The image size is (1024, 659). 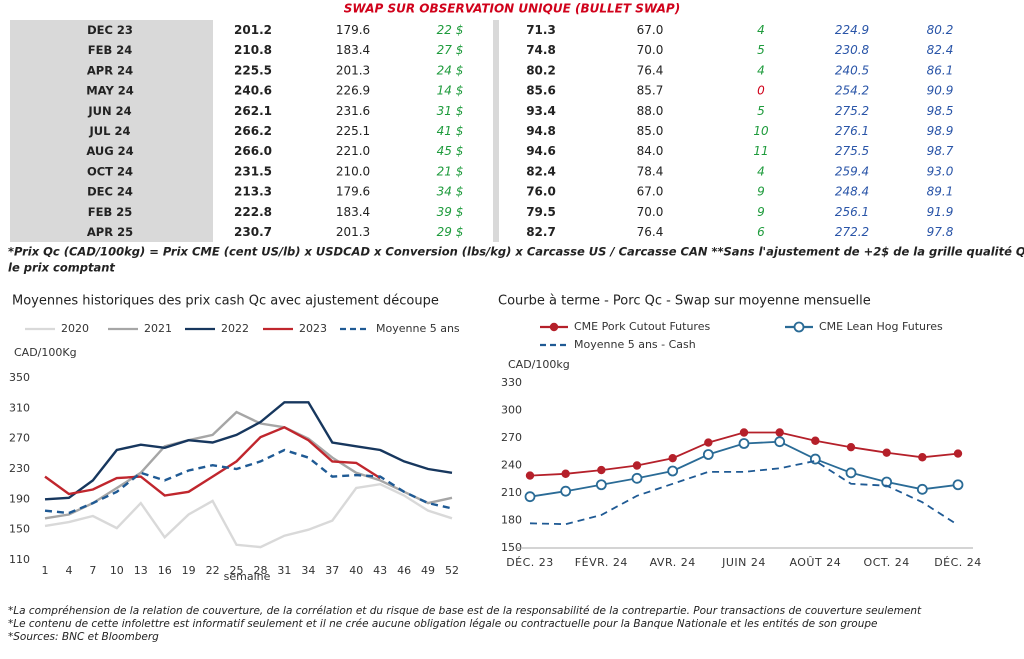 What do you see at coordinates (541, 212) in the screenshot?
I see `table-cell: 79.5` at bounding box center [541, 212].